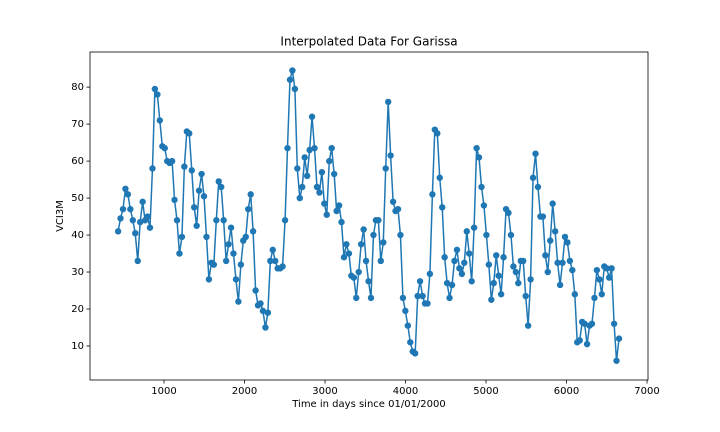  I want to click on y-tick-label: 70, so click(77, 124).